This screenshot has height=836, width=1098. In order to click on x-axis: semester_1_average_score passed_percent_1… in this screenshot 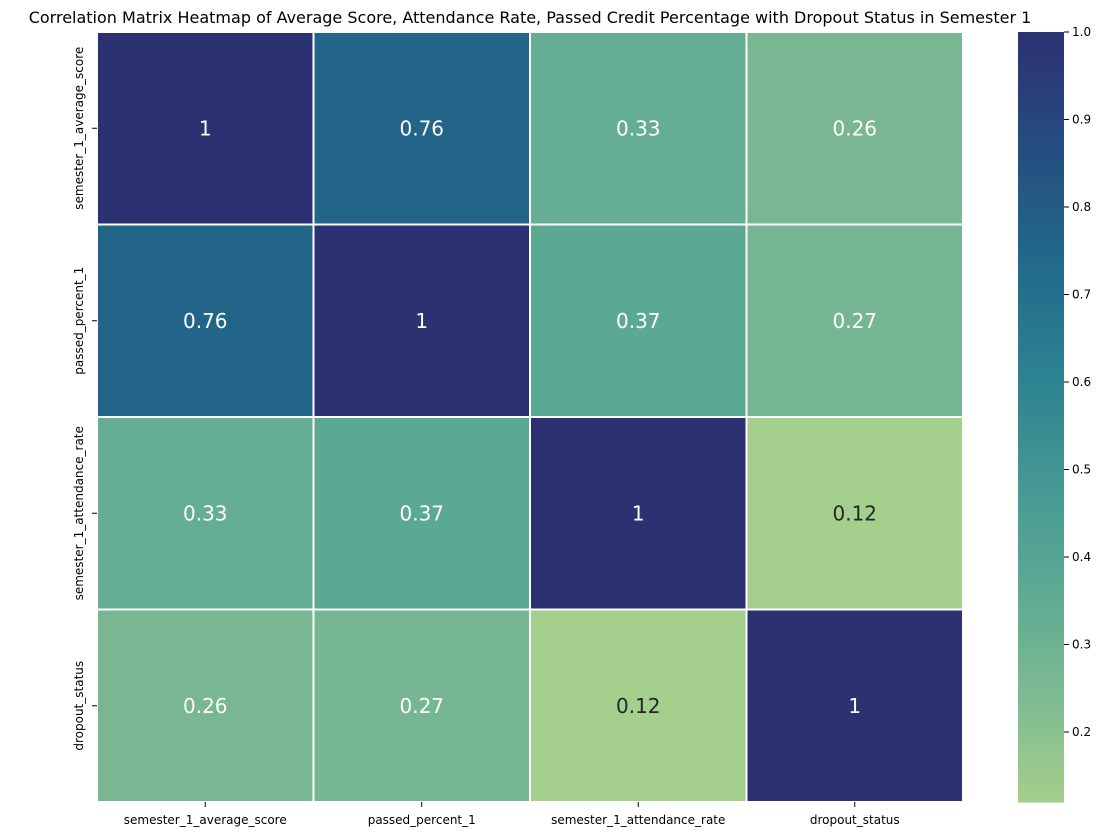, I will do `click(512, 814)`.